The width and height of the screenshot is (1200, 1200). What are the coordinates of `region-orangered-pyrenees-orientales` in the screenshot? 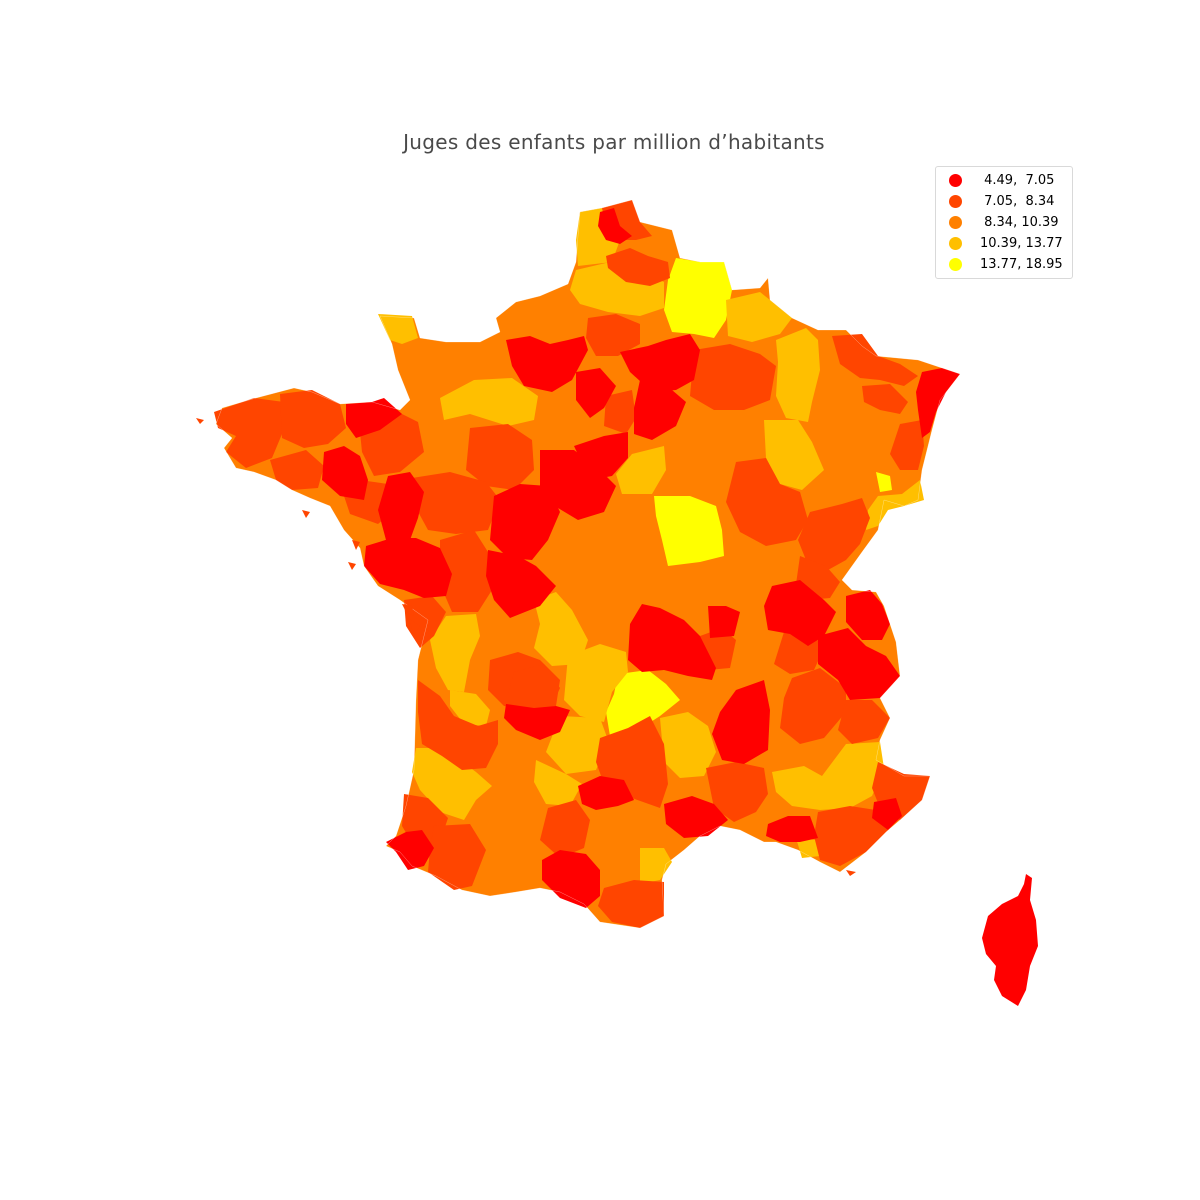 It's located at (631, 904).